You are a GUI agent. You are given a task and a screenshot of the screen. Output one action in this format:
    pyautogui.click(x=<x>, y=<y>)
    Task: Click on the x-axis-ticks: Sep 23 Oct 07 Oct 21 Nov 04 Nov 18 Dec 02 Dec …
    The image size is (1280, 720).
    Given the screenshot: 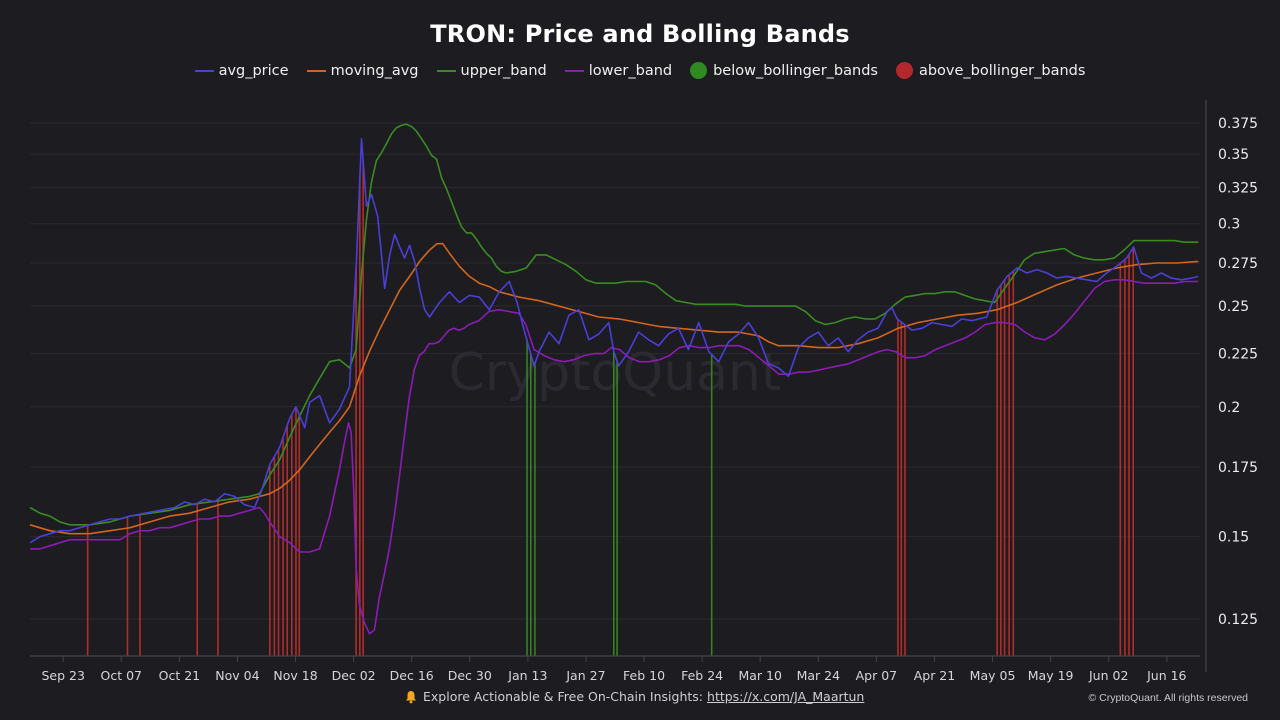 What is the action you would take?
    pyautogui.click(x=614, y=669)
    